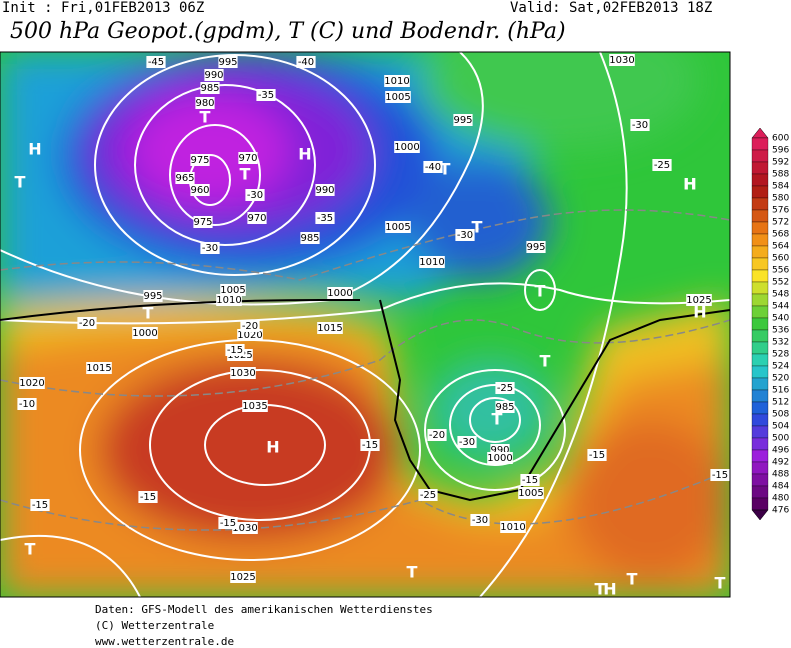  I want to click on colorbar-label: 560, so click(780, 259).